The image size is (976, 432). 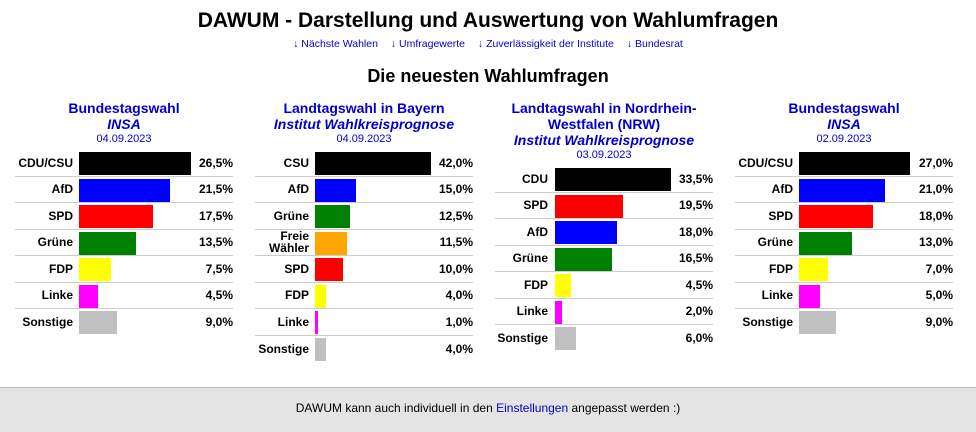 I want to click on settings-link: Einstellungen, so click(x=532, y=408).